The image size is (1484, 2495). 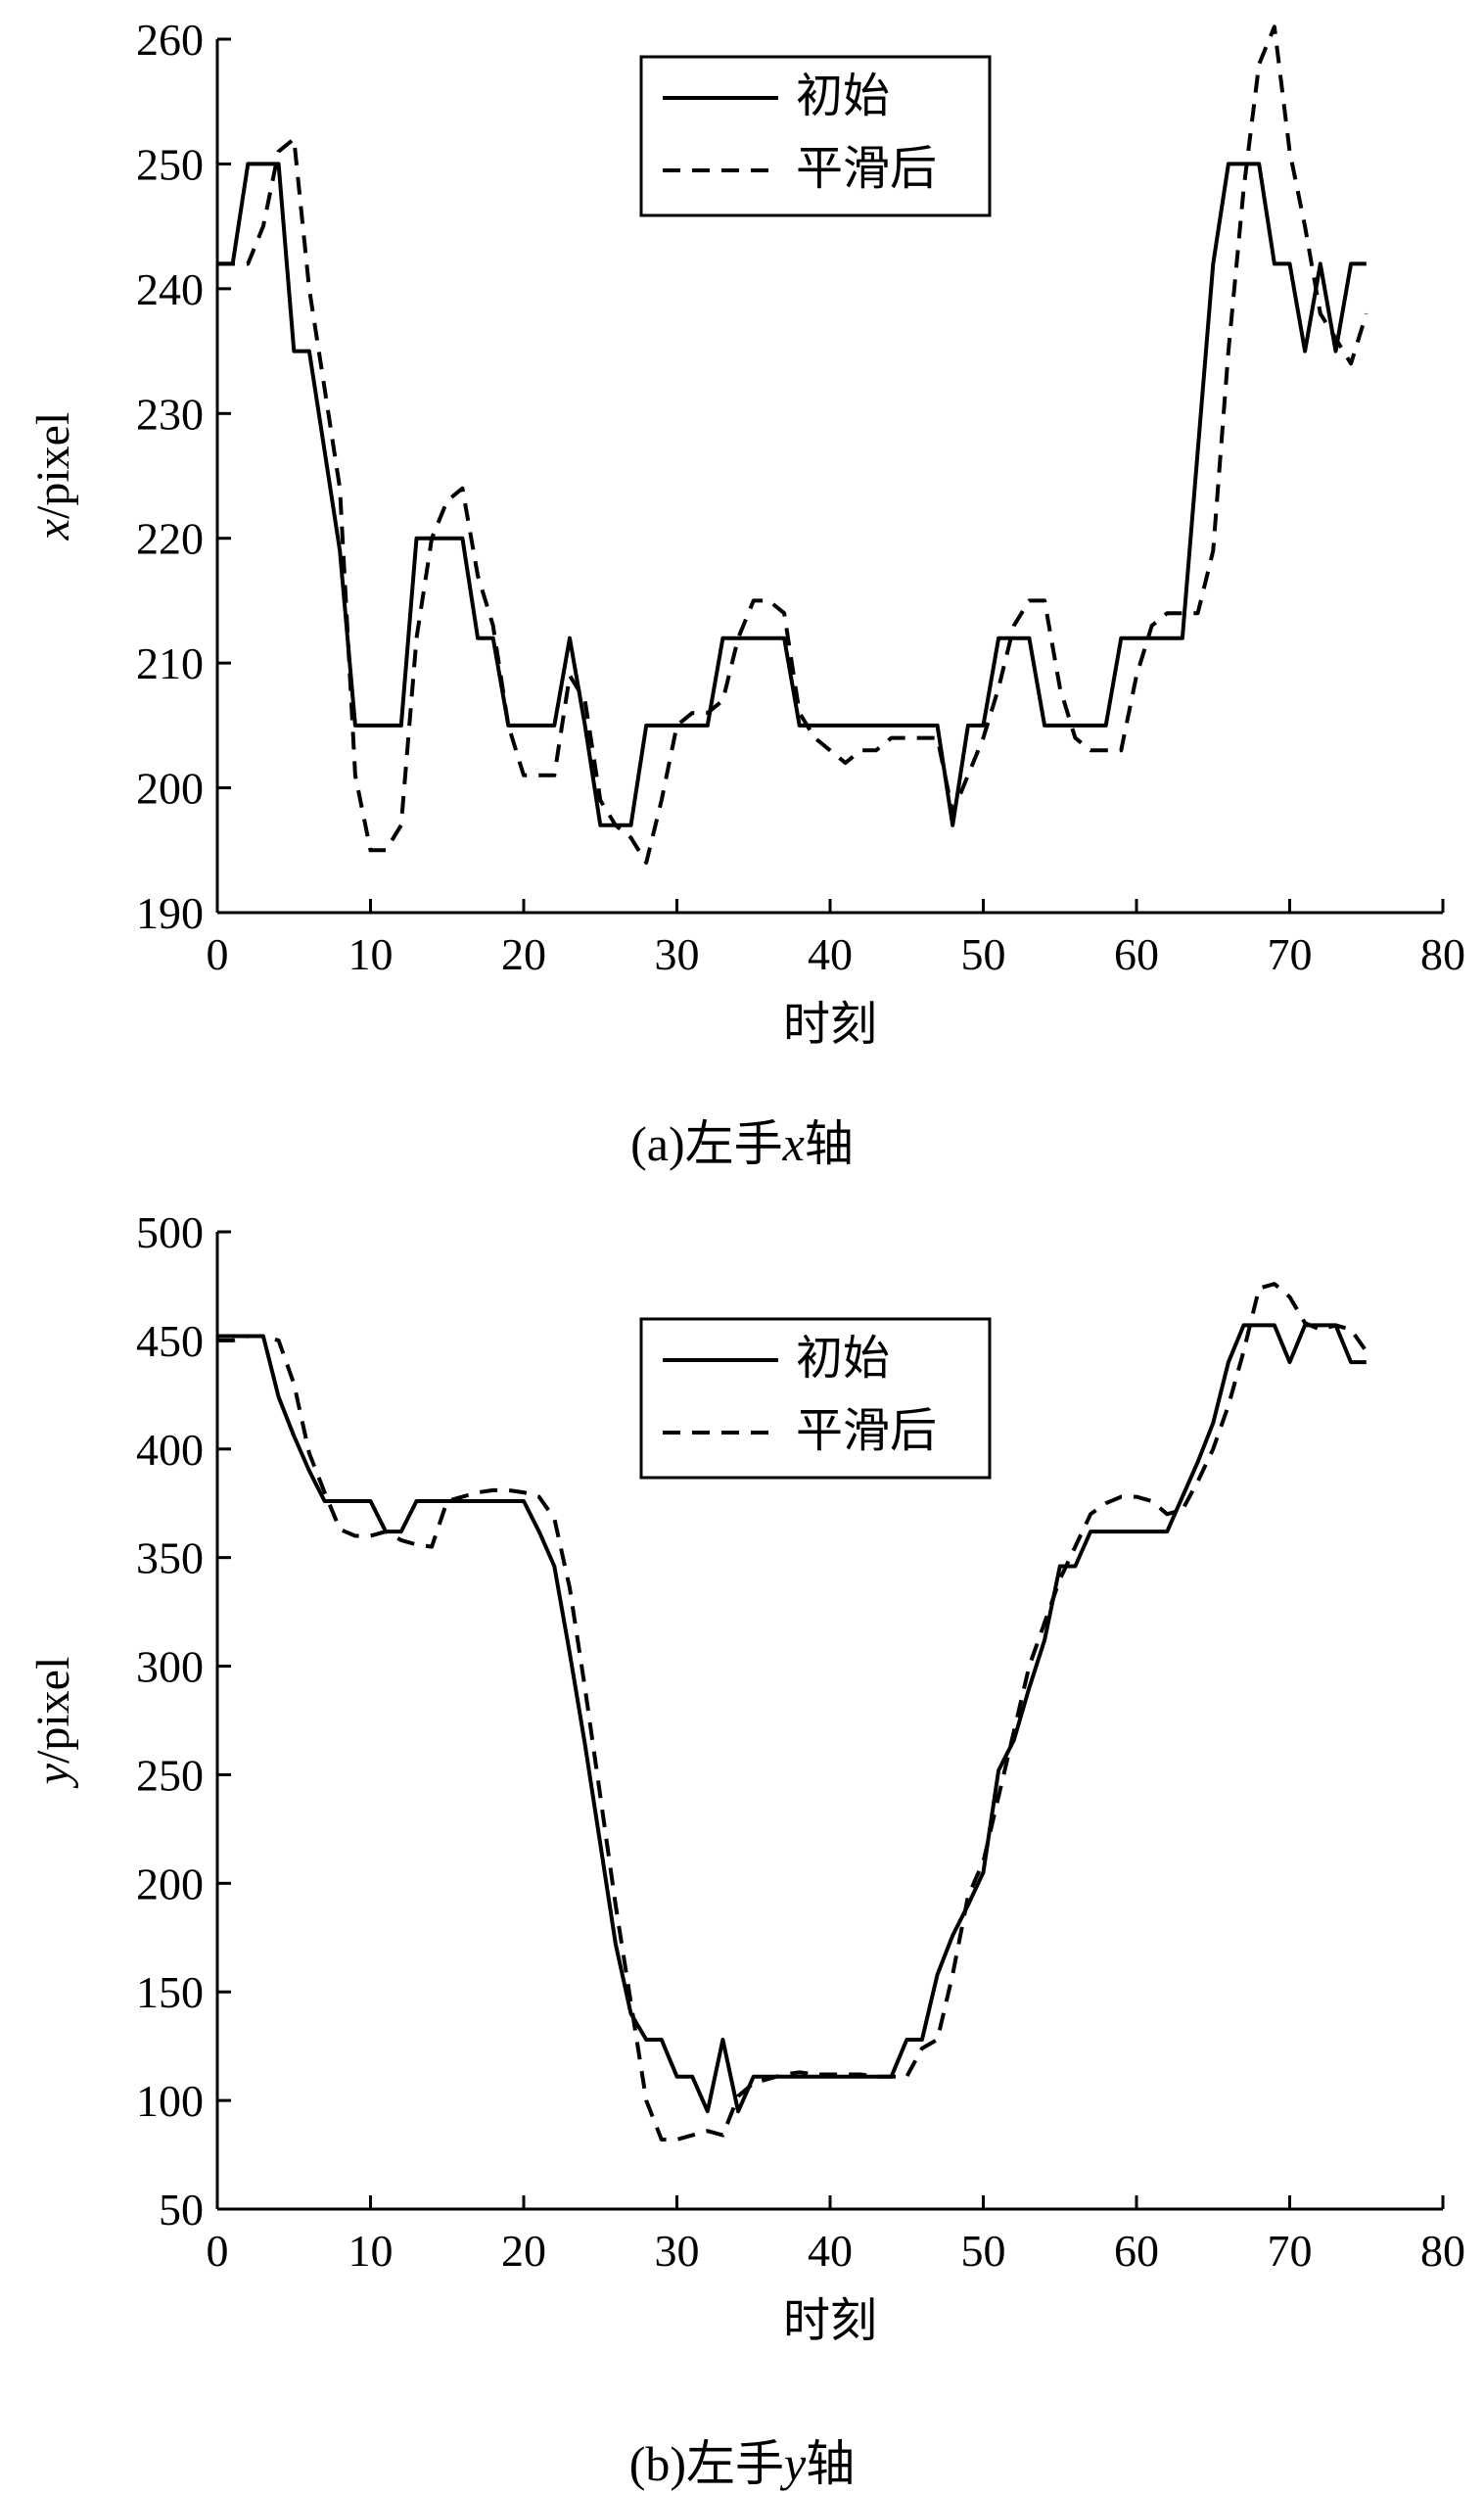 I want to click on chart-a-y-tick-label: 240, so click(x=170, y=289).